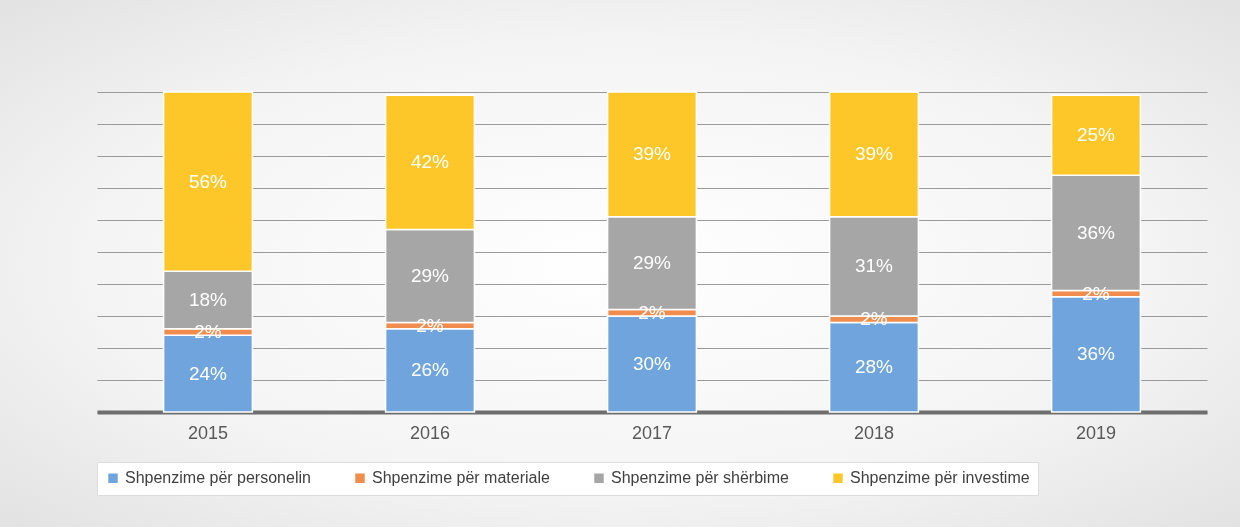  Describe the element at coordinates (208, 181) in the screenshot. I see `data-label: 56%` at that location.